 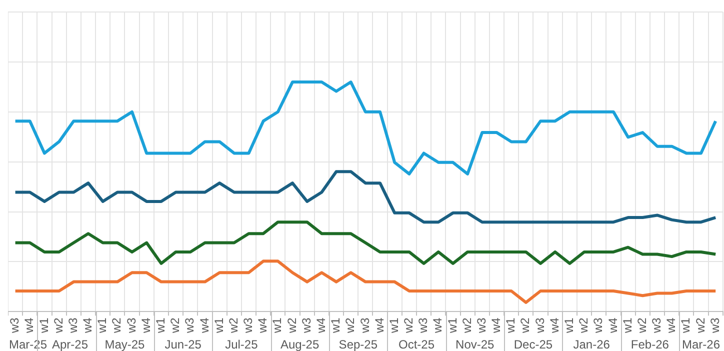 I want to click on text: Oct-25, so click(x=416, y=344).